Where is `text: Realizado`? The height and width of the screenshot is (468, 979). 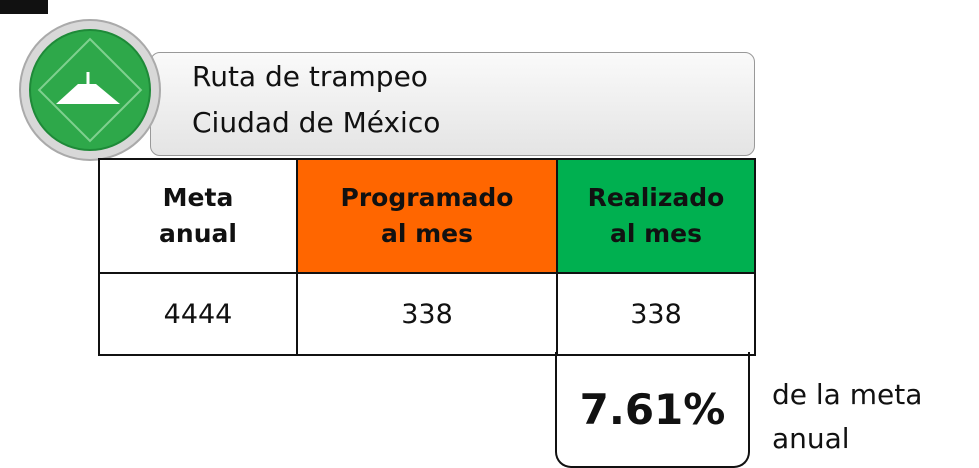 text: Realizado is located at coordinates (656, 197).